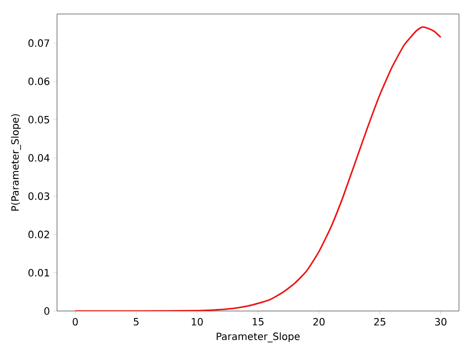  Describe the element at coordinates (38, 234) in the screenshot. I see `y-tick-label: 0.02` at that location.